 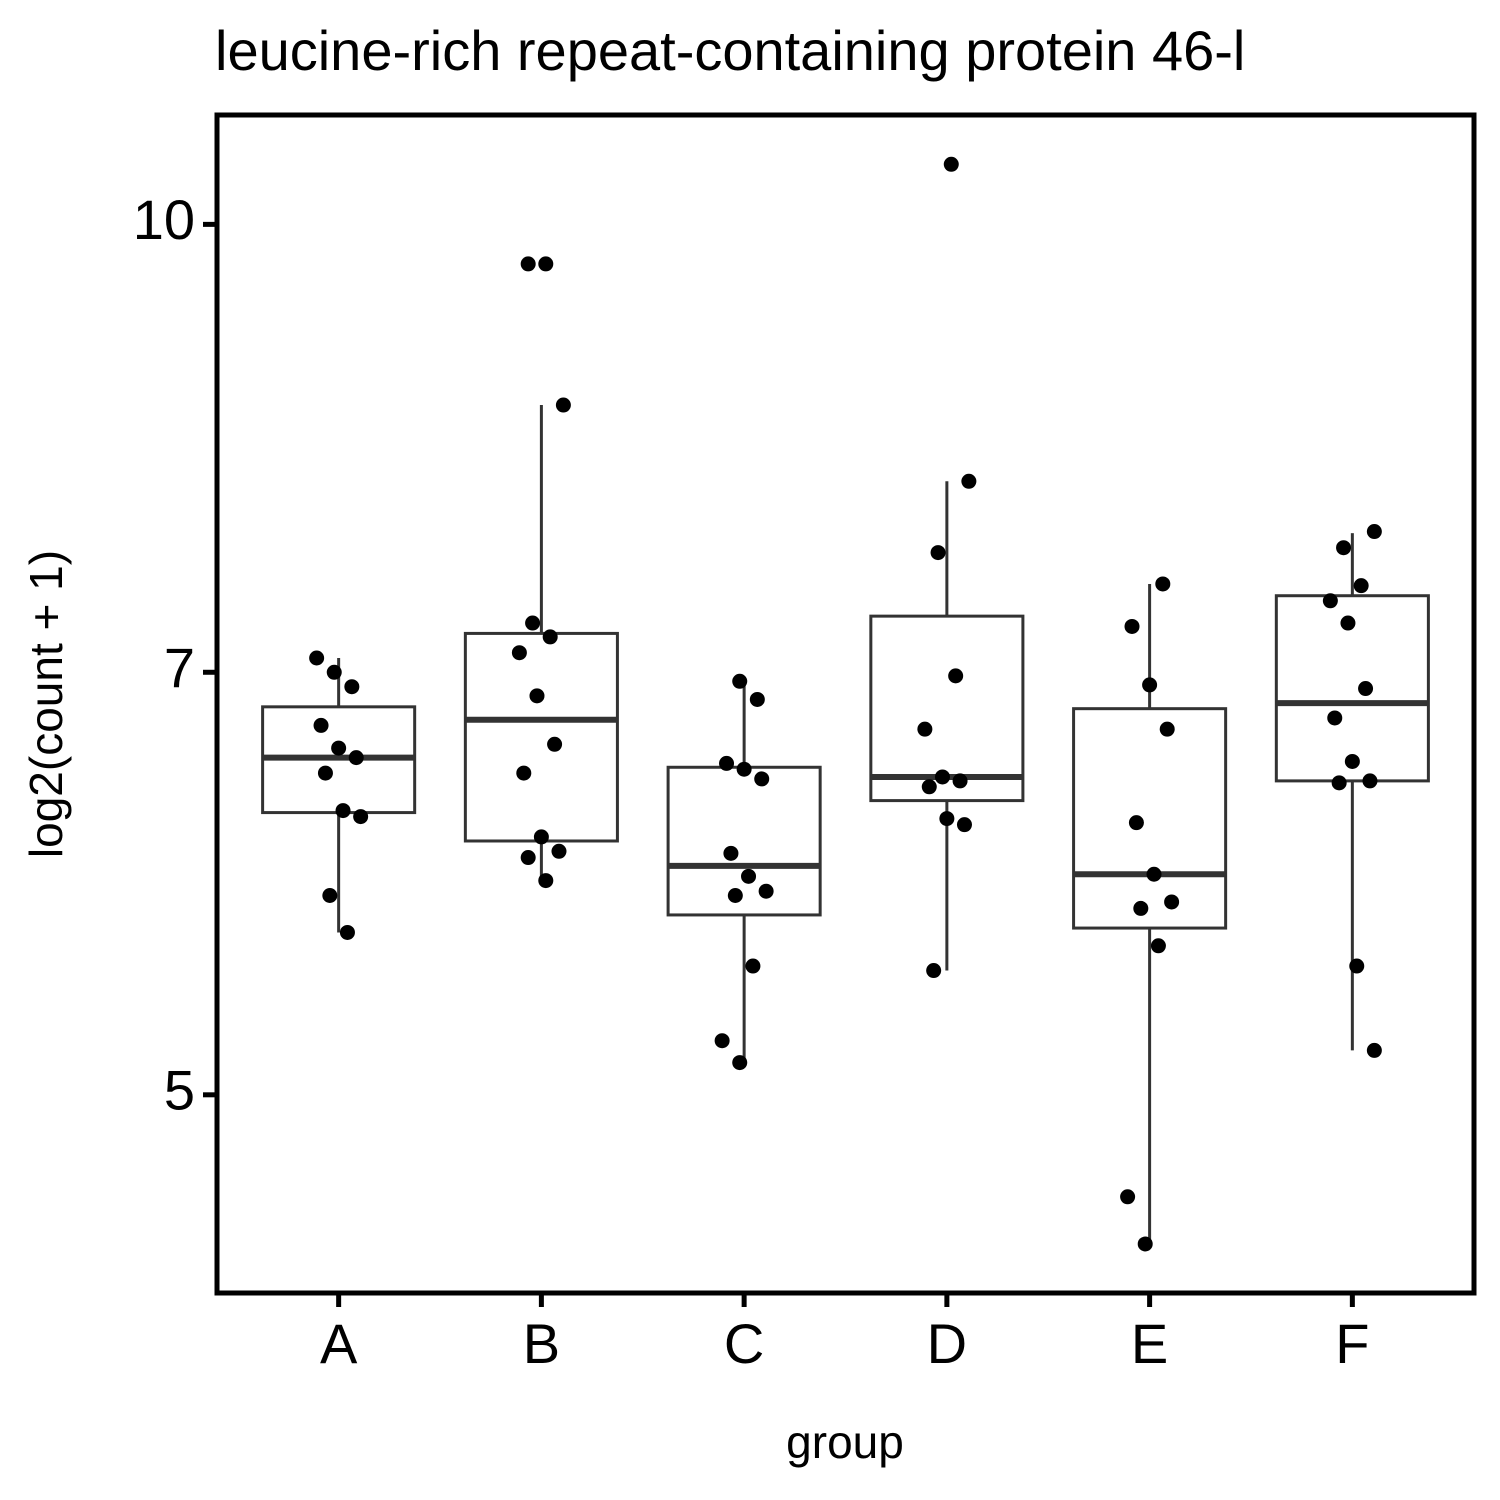 I want to click on y-axis-title: log2(count + 1), so click(x=46, y=704).